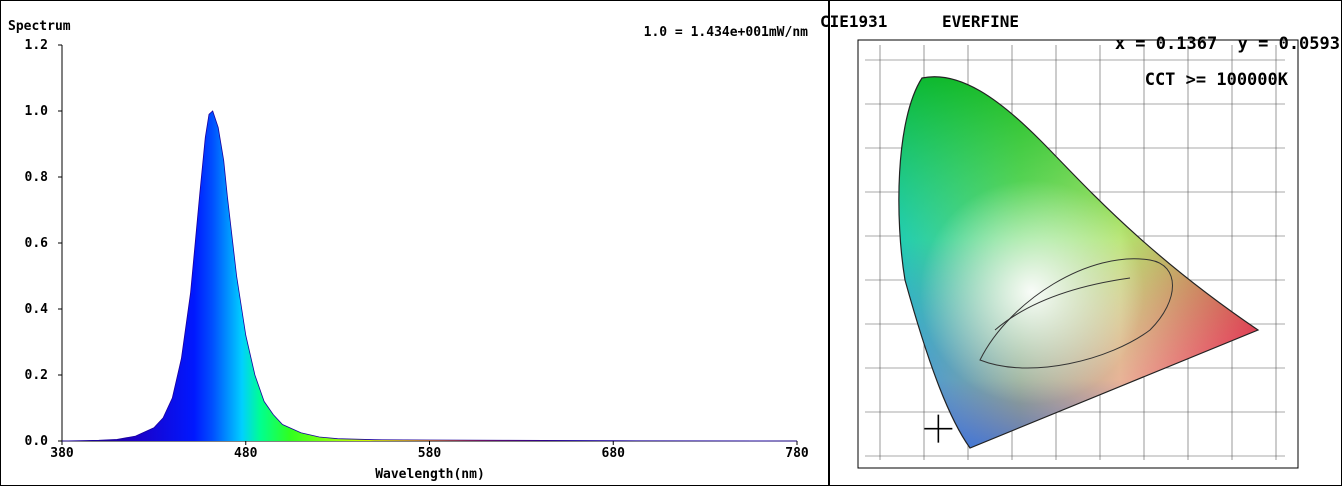 Image resolution: width=1342 pixels, height=490 pixels. I want to click on y-tick-label: 0.0, so click(37, 441).